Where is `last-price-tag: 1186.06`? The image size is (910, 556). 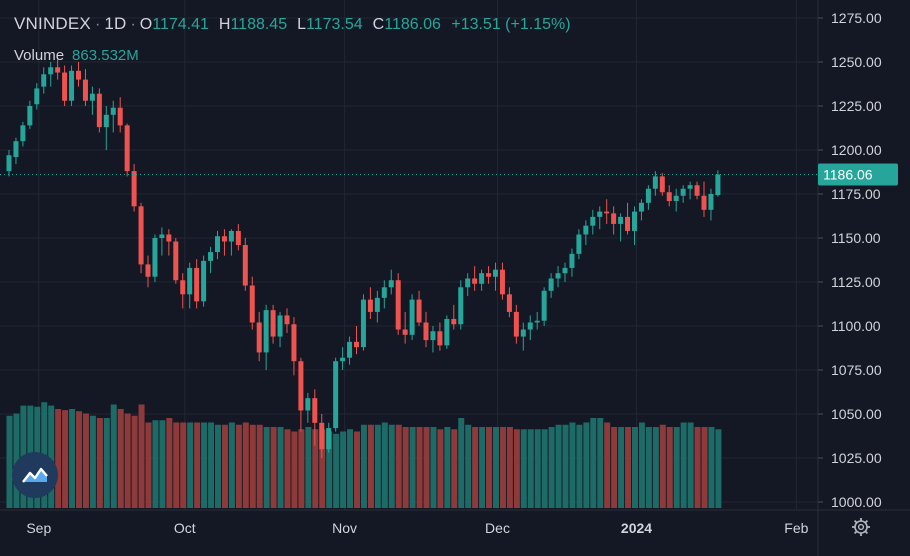
last-price-tag: 1186.06 is located at coordinates (858, 174).